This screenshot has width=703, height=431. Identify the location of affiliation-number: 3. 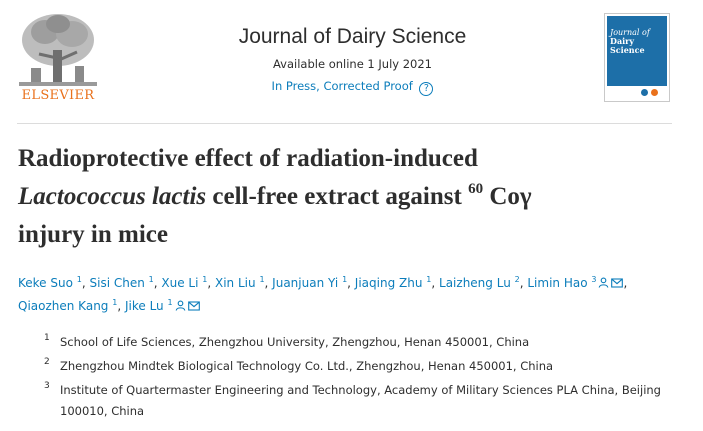
(47, 386).